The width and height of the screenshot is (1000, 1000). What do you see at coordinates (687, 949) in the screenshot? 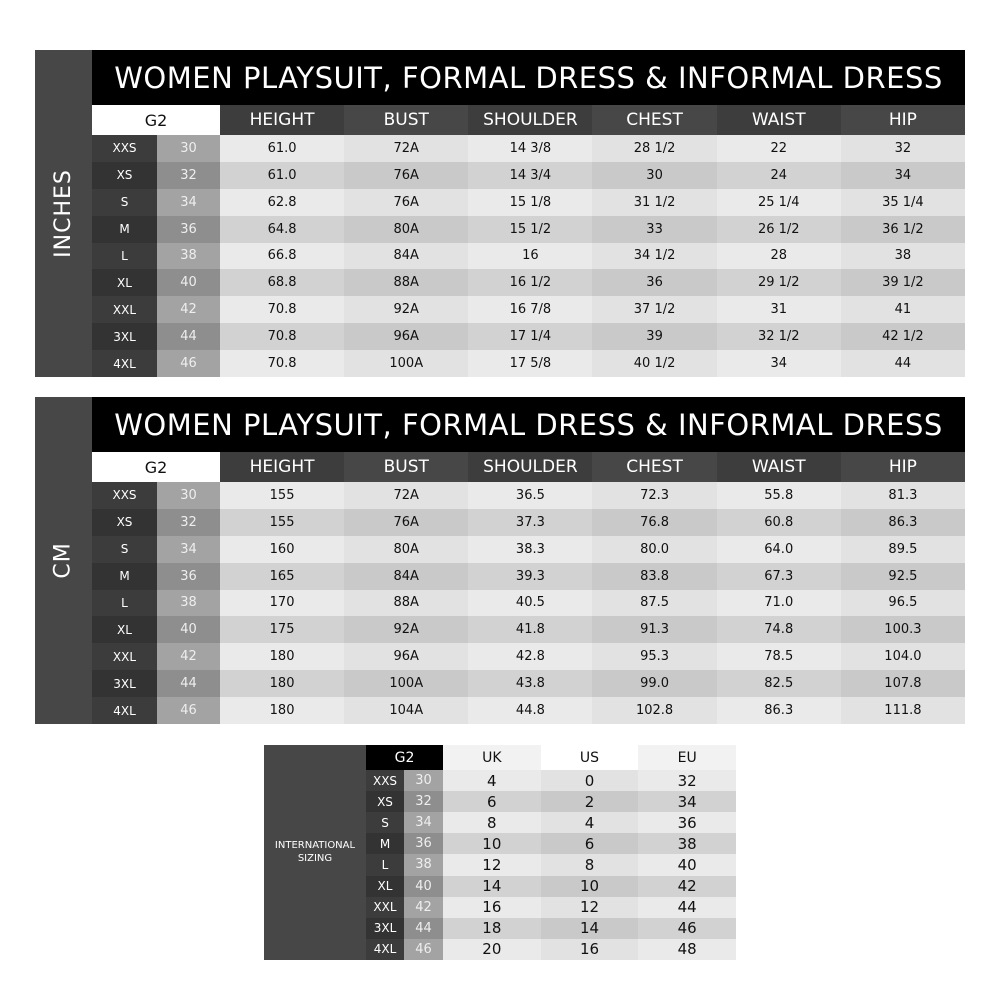
I see `table-cell: 48` at bounding box center [687, 949].